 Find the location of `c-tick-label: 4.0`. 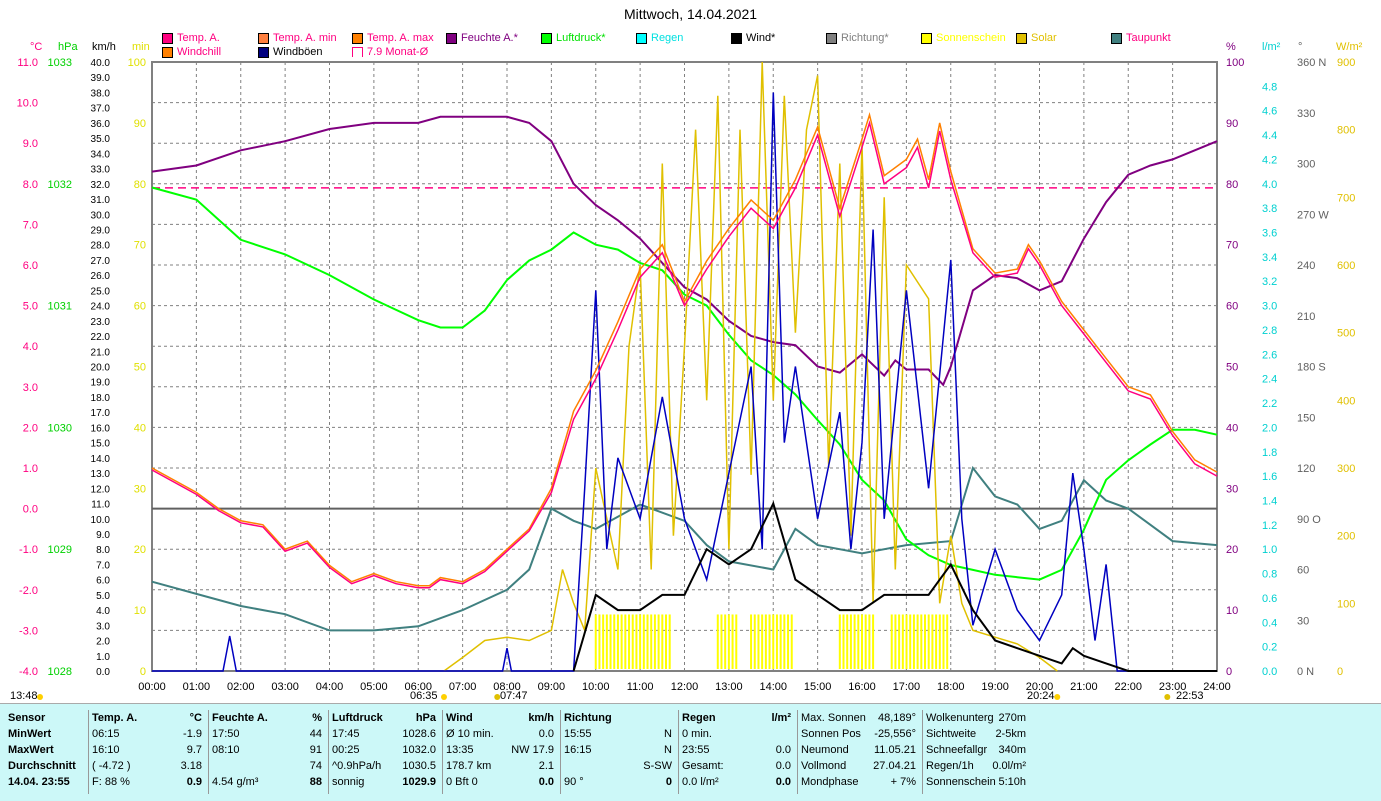

c-tick-label: 4.0 is located at coordinates (30, 347).